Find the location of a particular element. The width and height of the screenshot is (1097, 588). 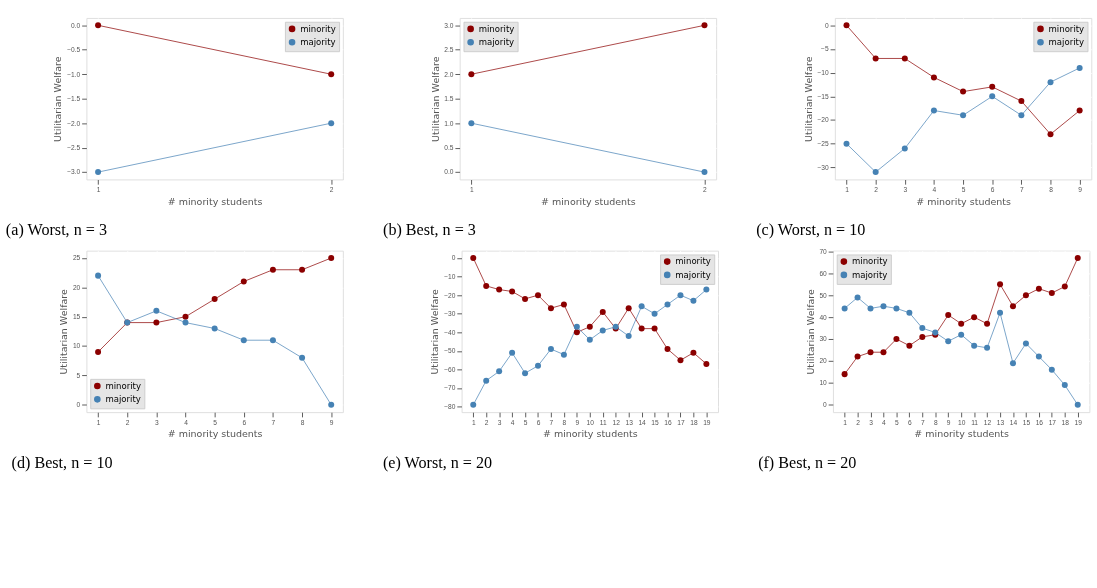

text: (e) Worst, n = 20 is located at coordinates (437, 463).